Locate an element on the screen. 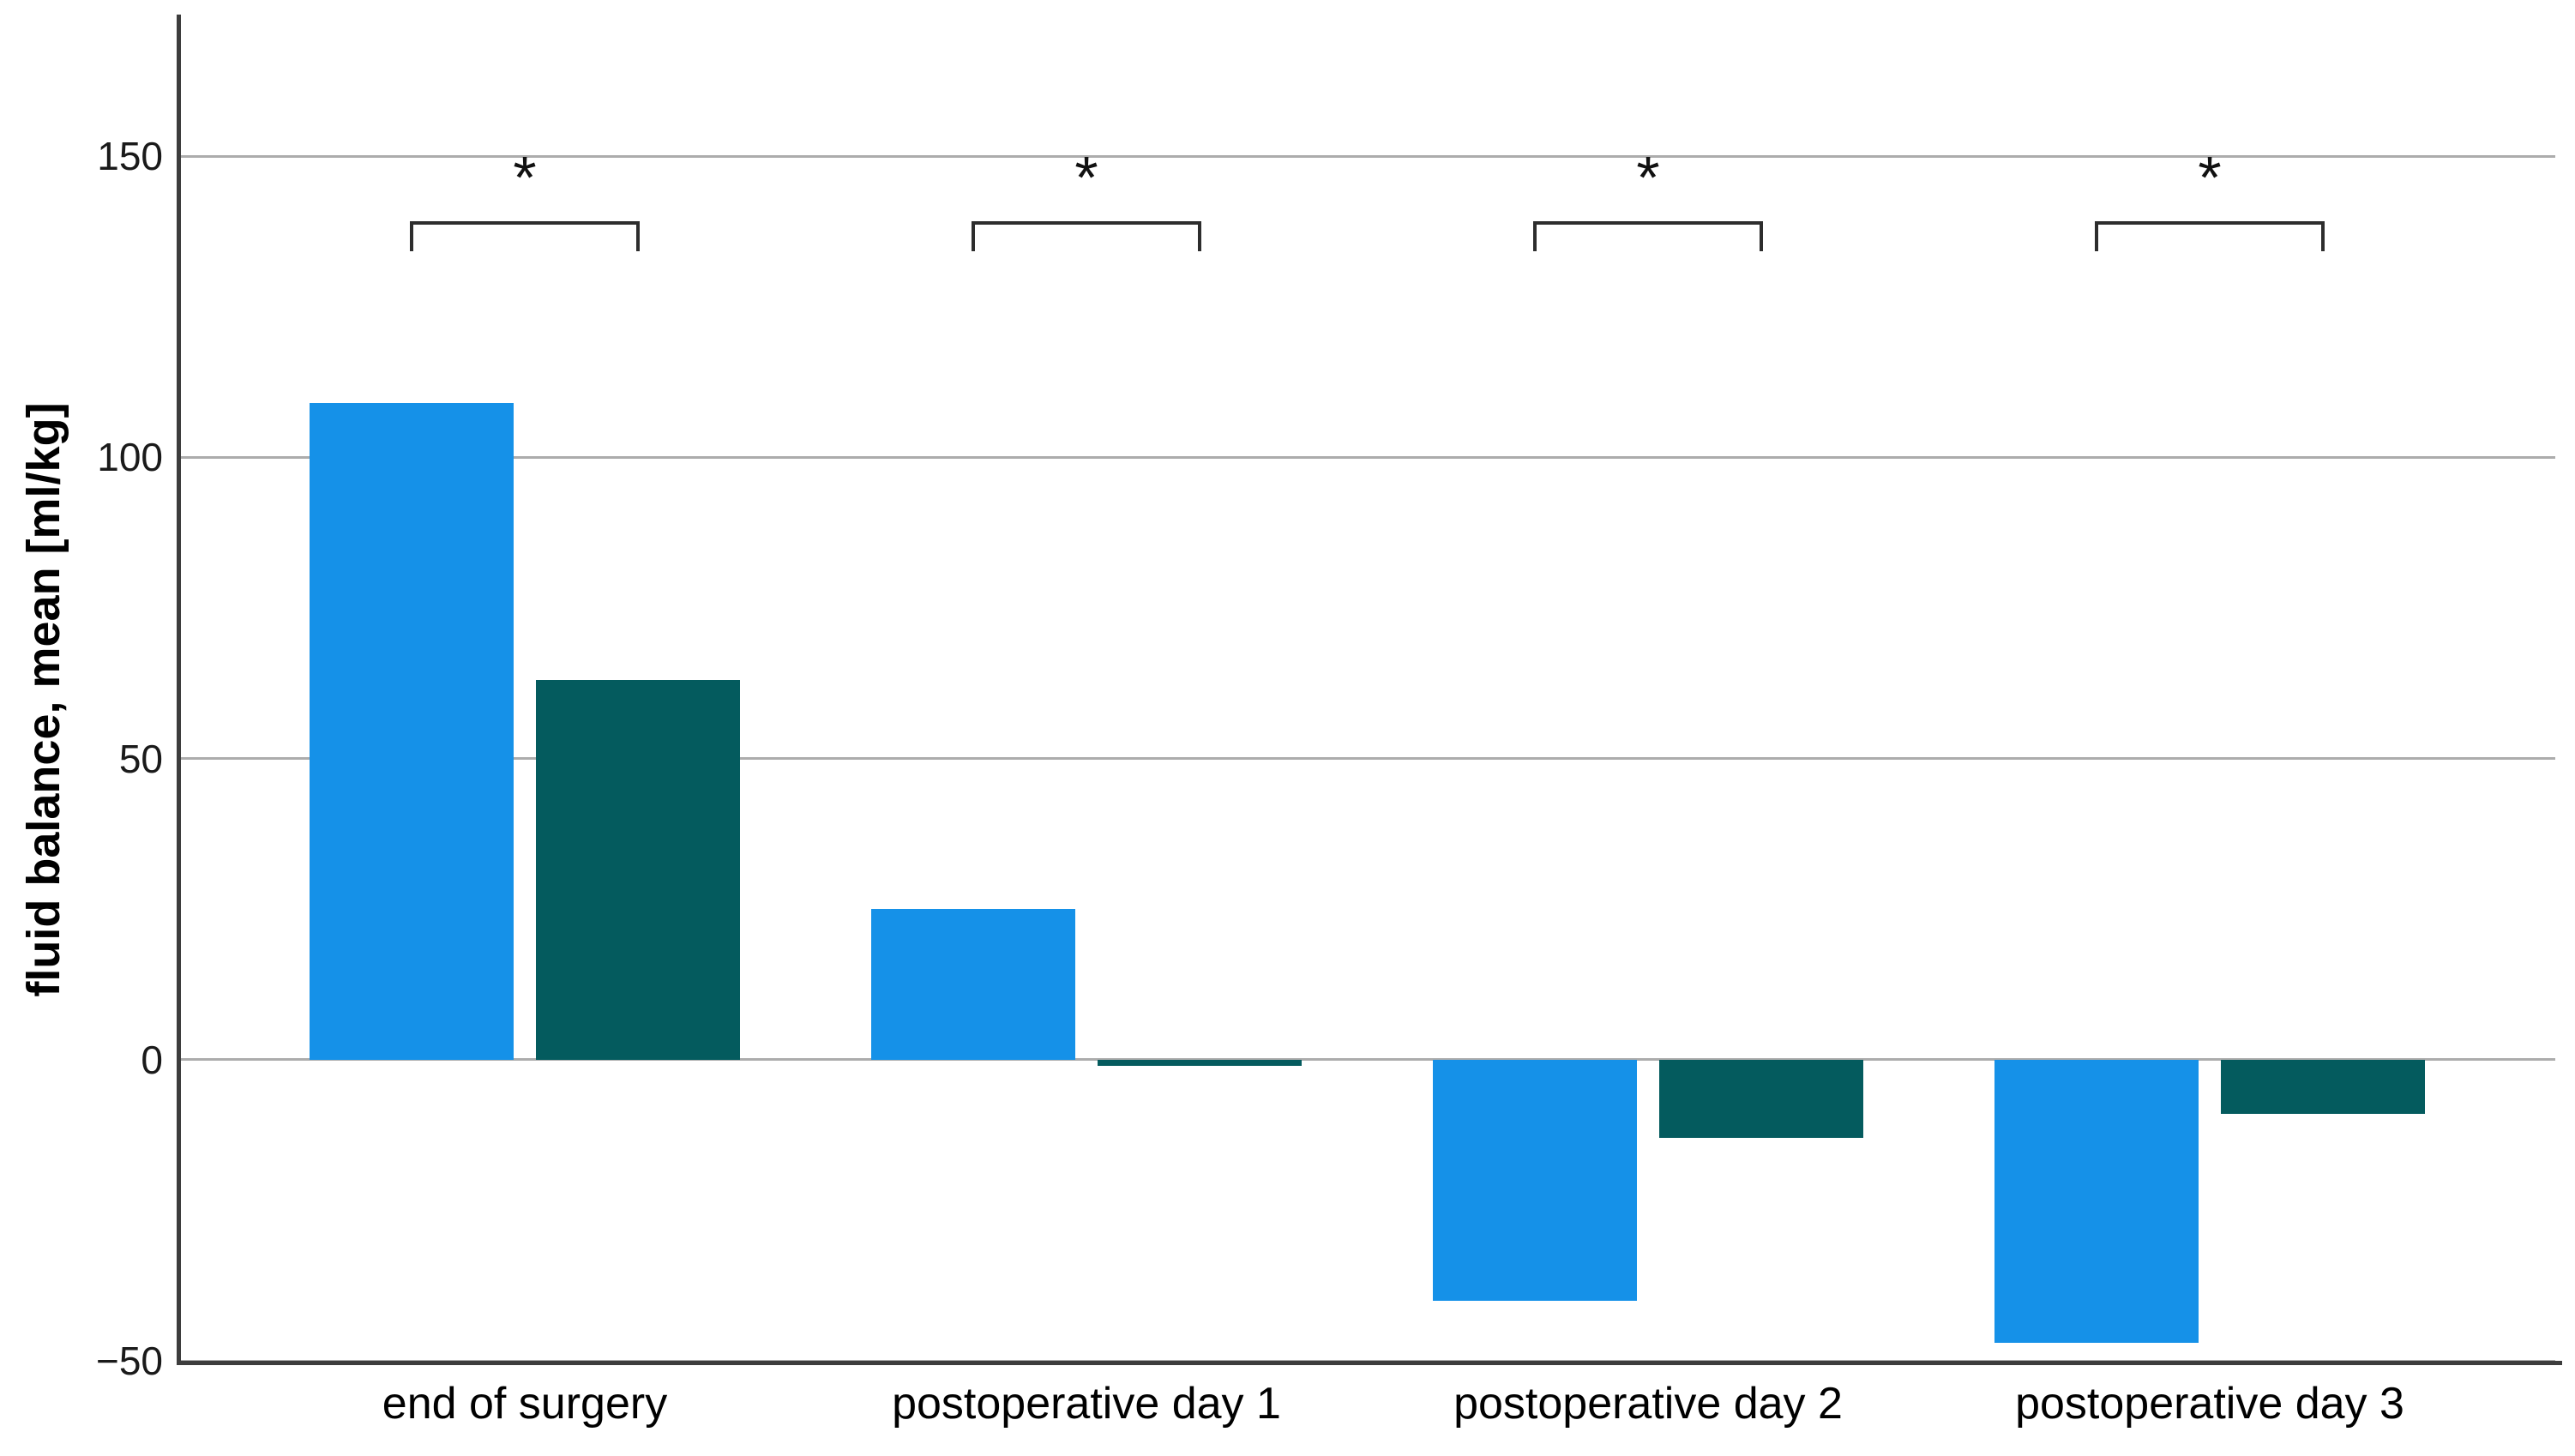 The width and height of the screenshot is (2575, 1456). significance-bracket-end-of-surgery is located at coordinates (525, 236).